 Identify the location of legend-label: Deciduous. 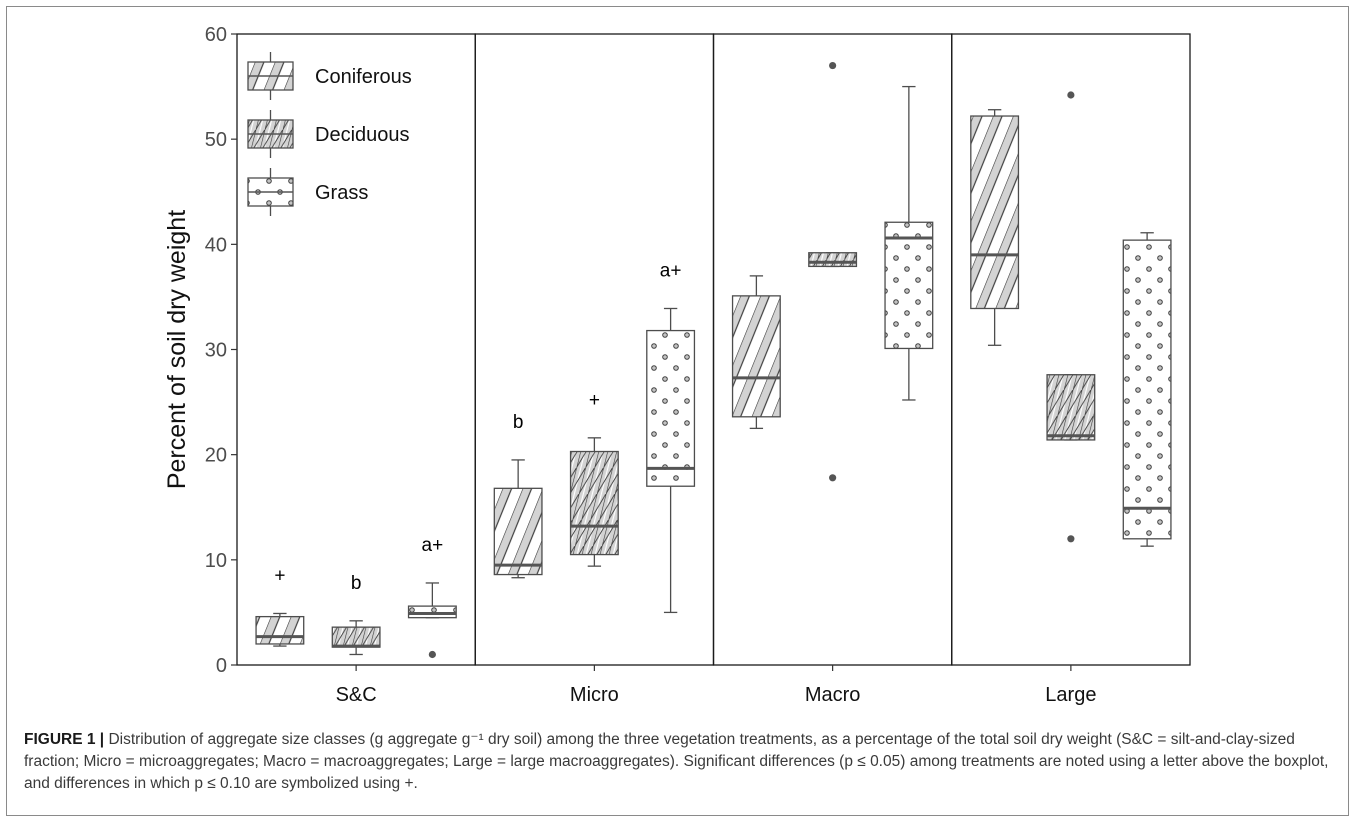
(362, 135).